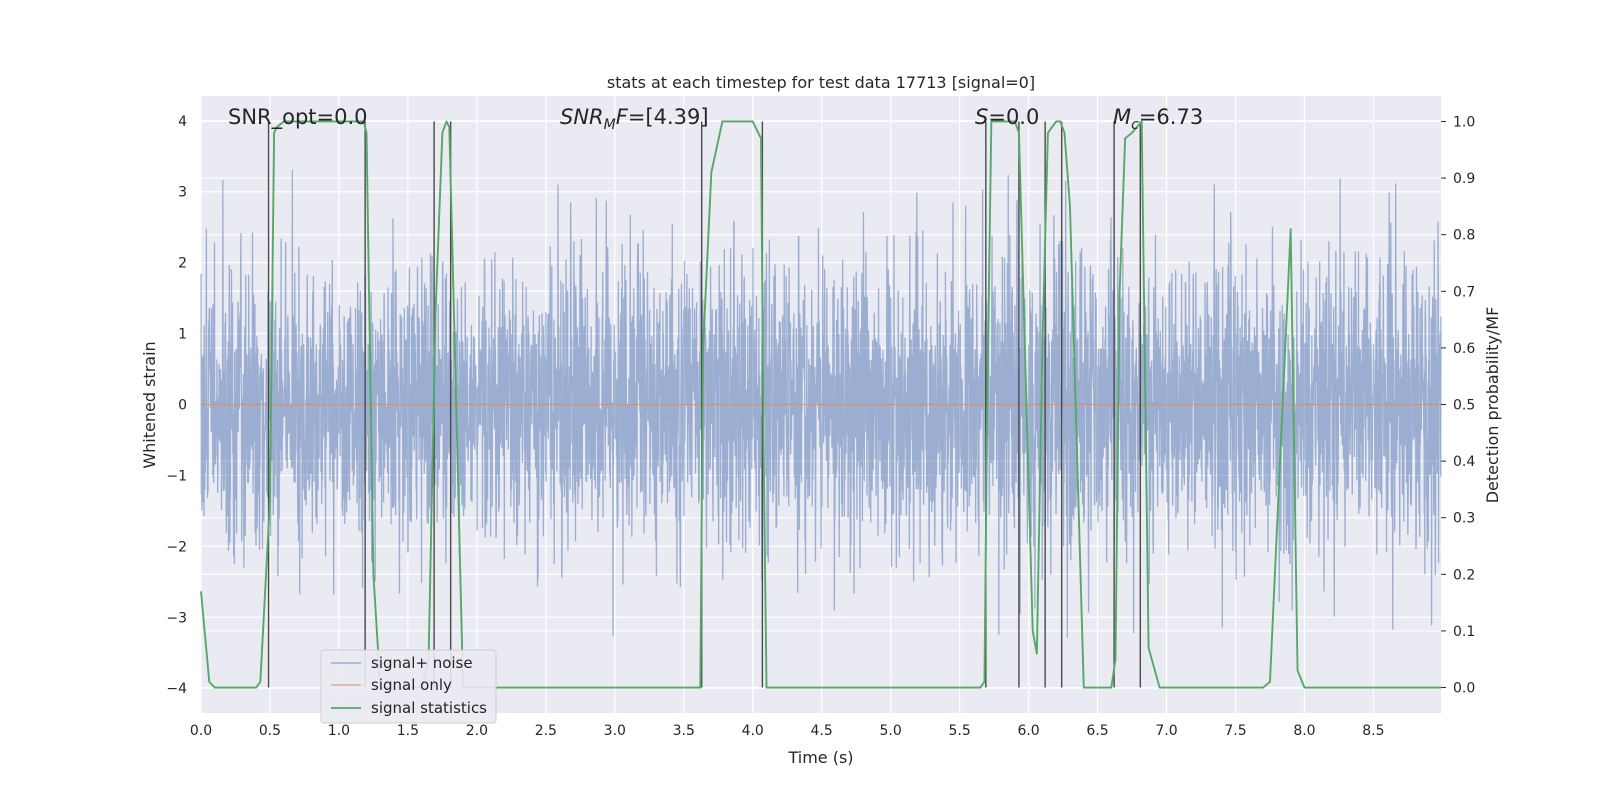 This screenshot has width=1600, height=800. What do you see at coordinates (1171, 117) in the screenshot?
I see `annotation-mc-value: =6.73` at bounding box center [1171, 117].